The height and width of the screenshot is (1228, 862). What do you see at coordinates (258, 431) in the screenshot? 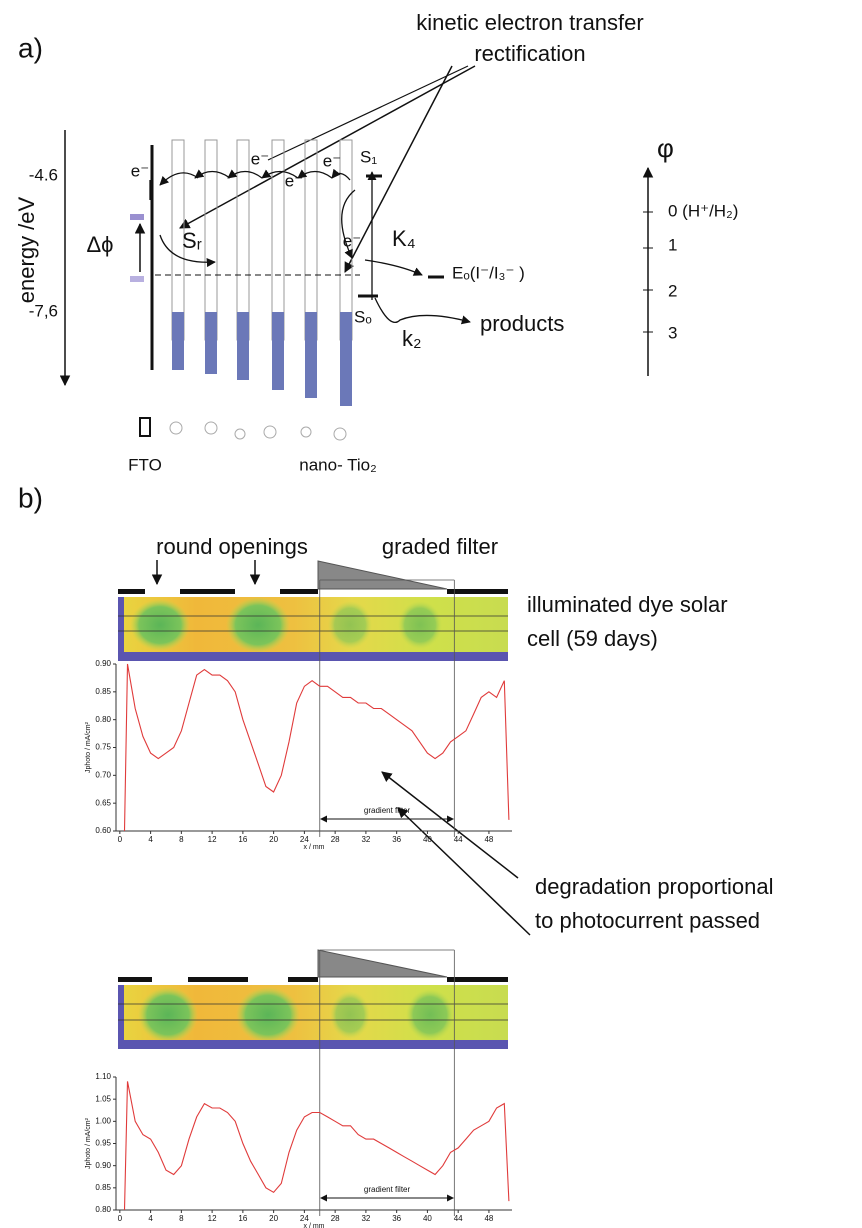
I see `particles` at bounding box center [258, 431].